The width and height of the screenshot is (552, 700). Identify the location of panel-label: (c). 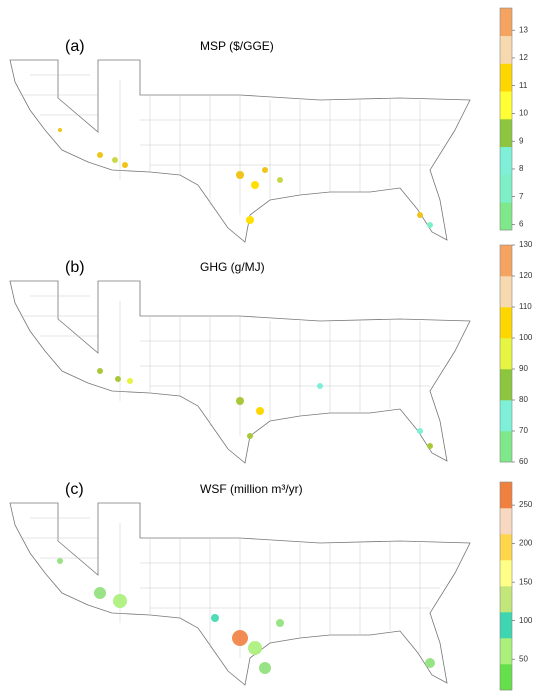
(74, 489).